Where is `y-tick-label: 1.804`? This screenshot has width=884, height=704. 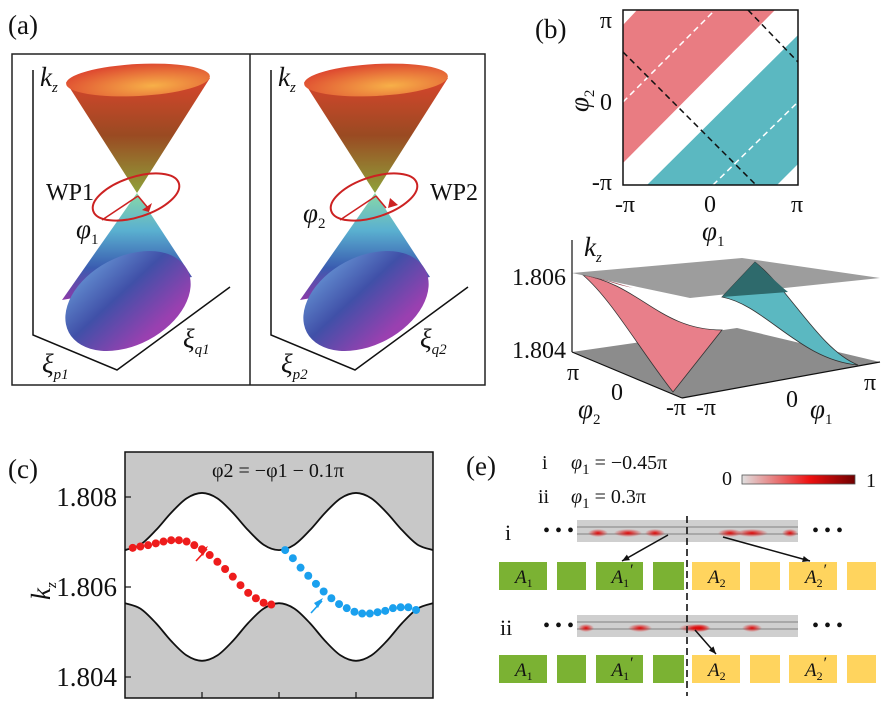 y-tick-label: 1.804 is located at coordinates (86, 677).